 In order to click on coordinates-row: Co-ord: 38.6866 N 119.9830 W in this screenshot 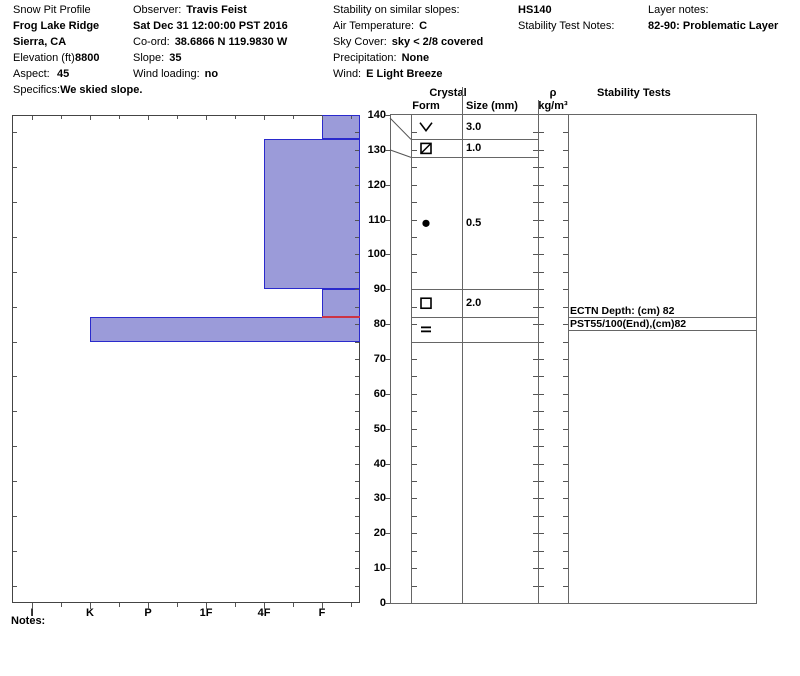, I will do `click(210, 42)`.